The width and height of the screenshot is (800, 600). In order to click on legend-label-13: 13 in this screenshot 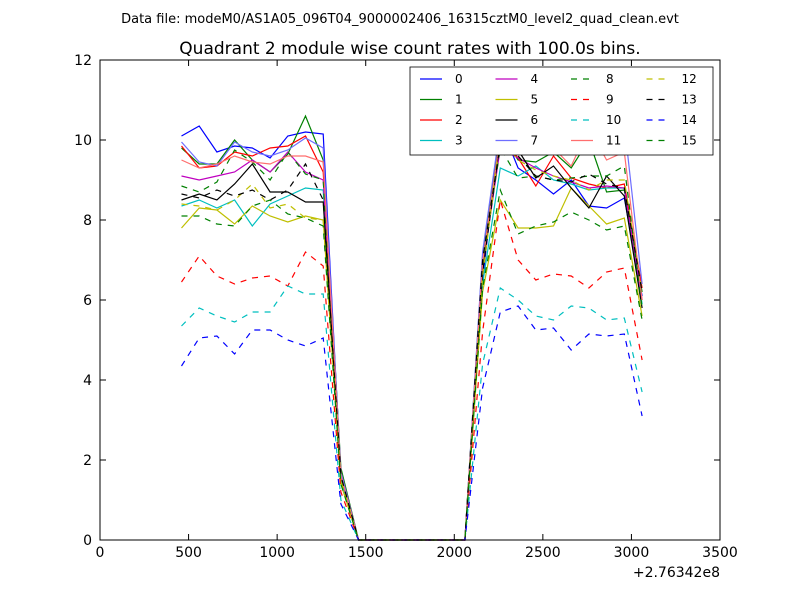, I will do `click(689, 100)`.